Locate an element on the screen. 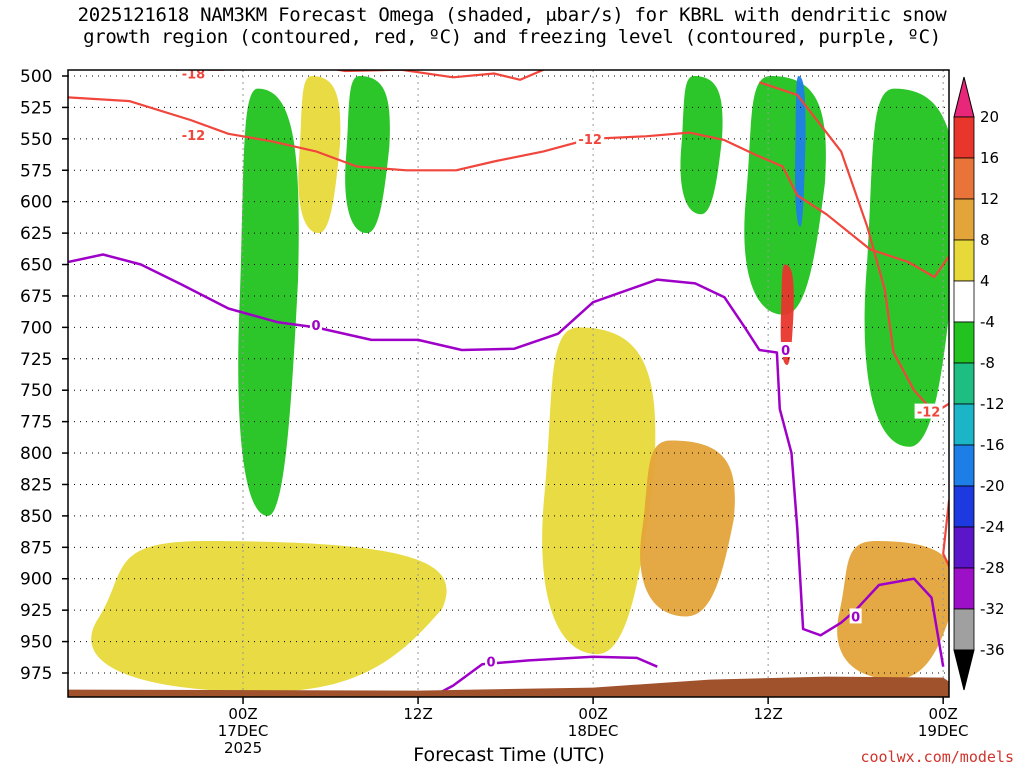  colorbar-label: 8 is located at coordinates (985, 240).